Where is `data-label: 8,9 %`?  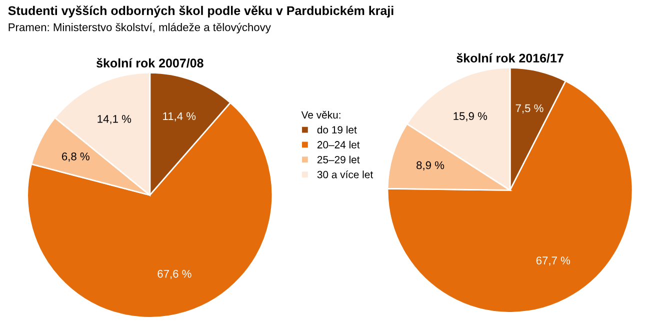 data-label: 8,9 % is located at coordinates (430, 165).